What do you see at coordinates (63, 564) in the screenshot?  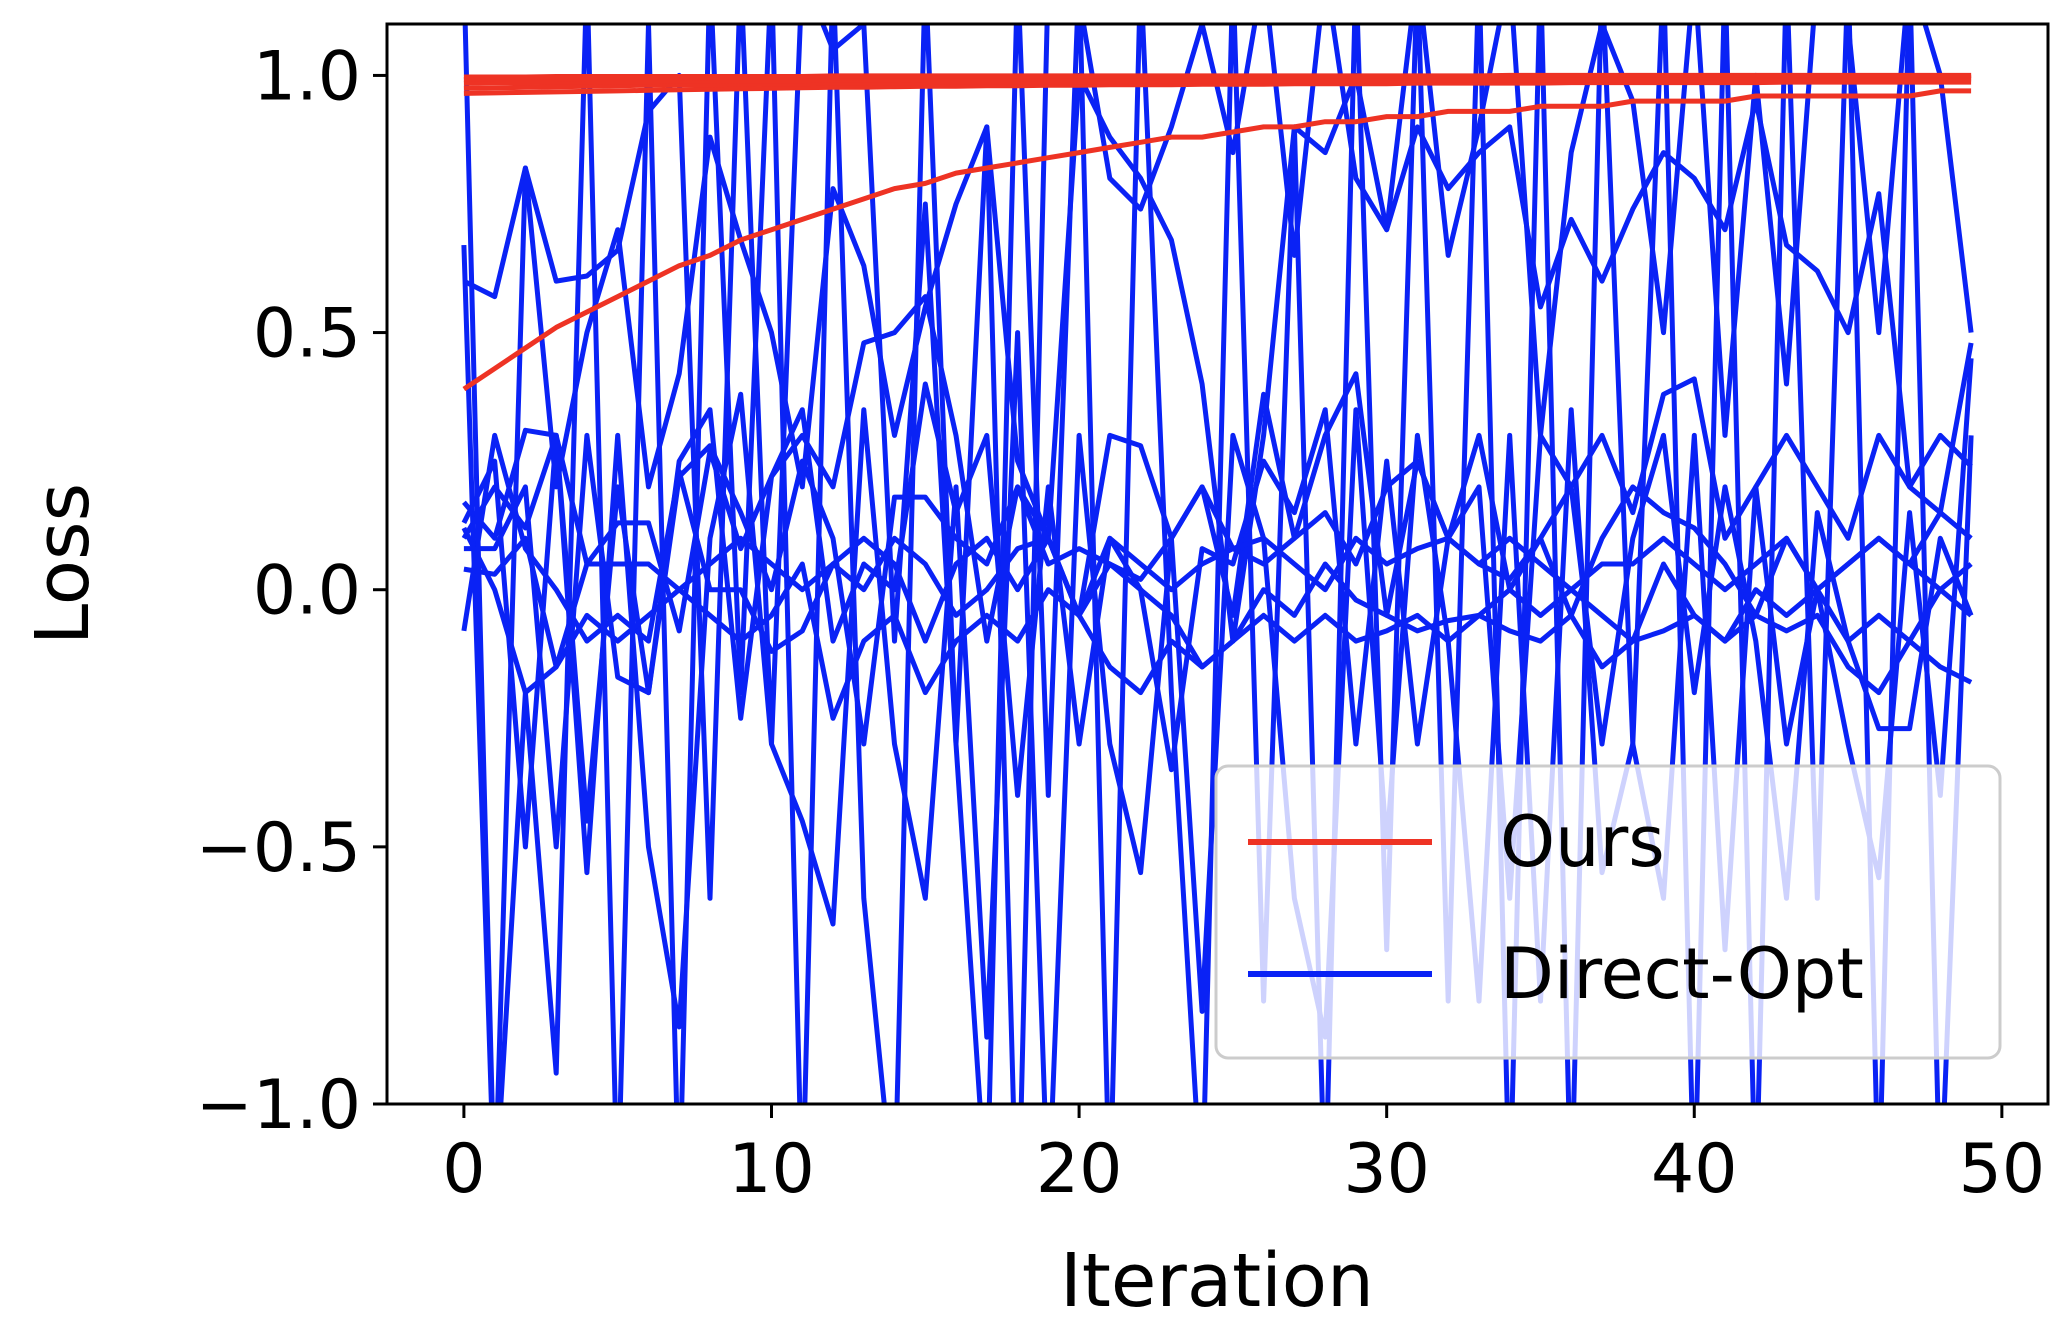 I see `y-axis-label: Loss` at bounding box center [63, 564].